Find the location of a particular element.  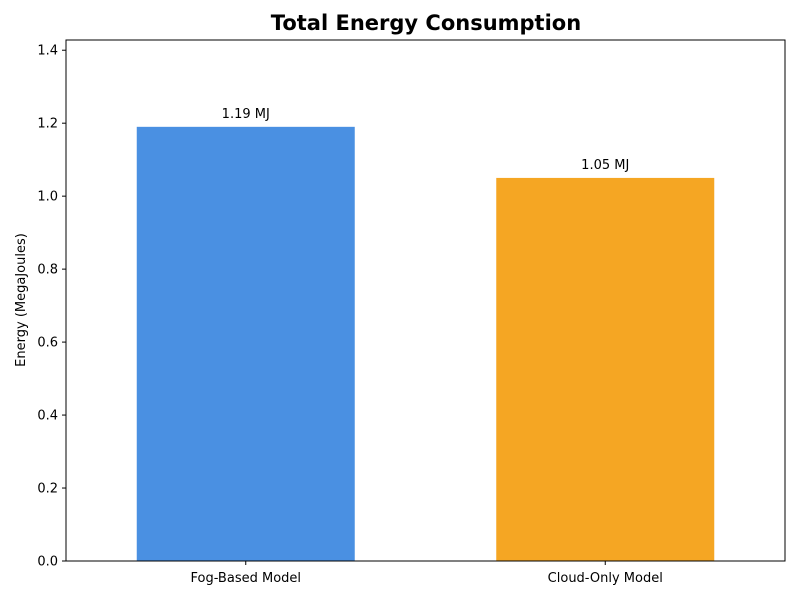

y-tick-label-0: 0.0 is located at coordinates (47, 562).